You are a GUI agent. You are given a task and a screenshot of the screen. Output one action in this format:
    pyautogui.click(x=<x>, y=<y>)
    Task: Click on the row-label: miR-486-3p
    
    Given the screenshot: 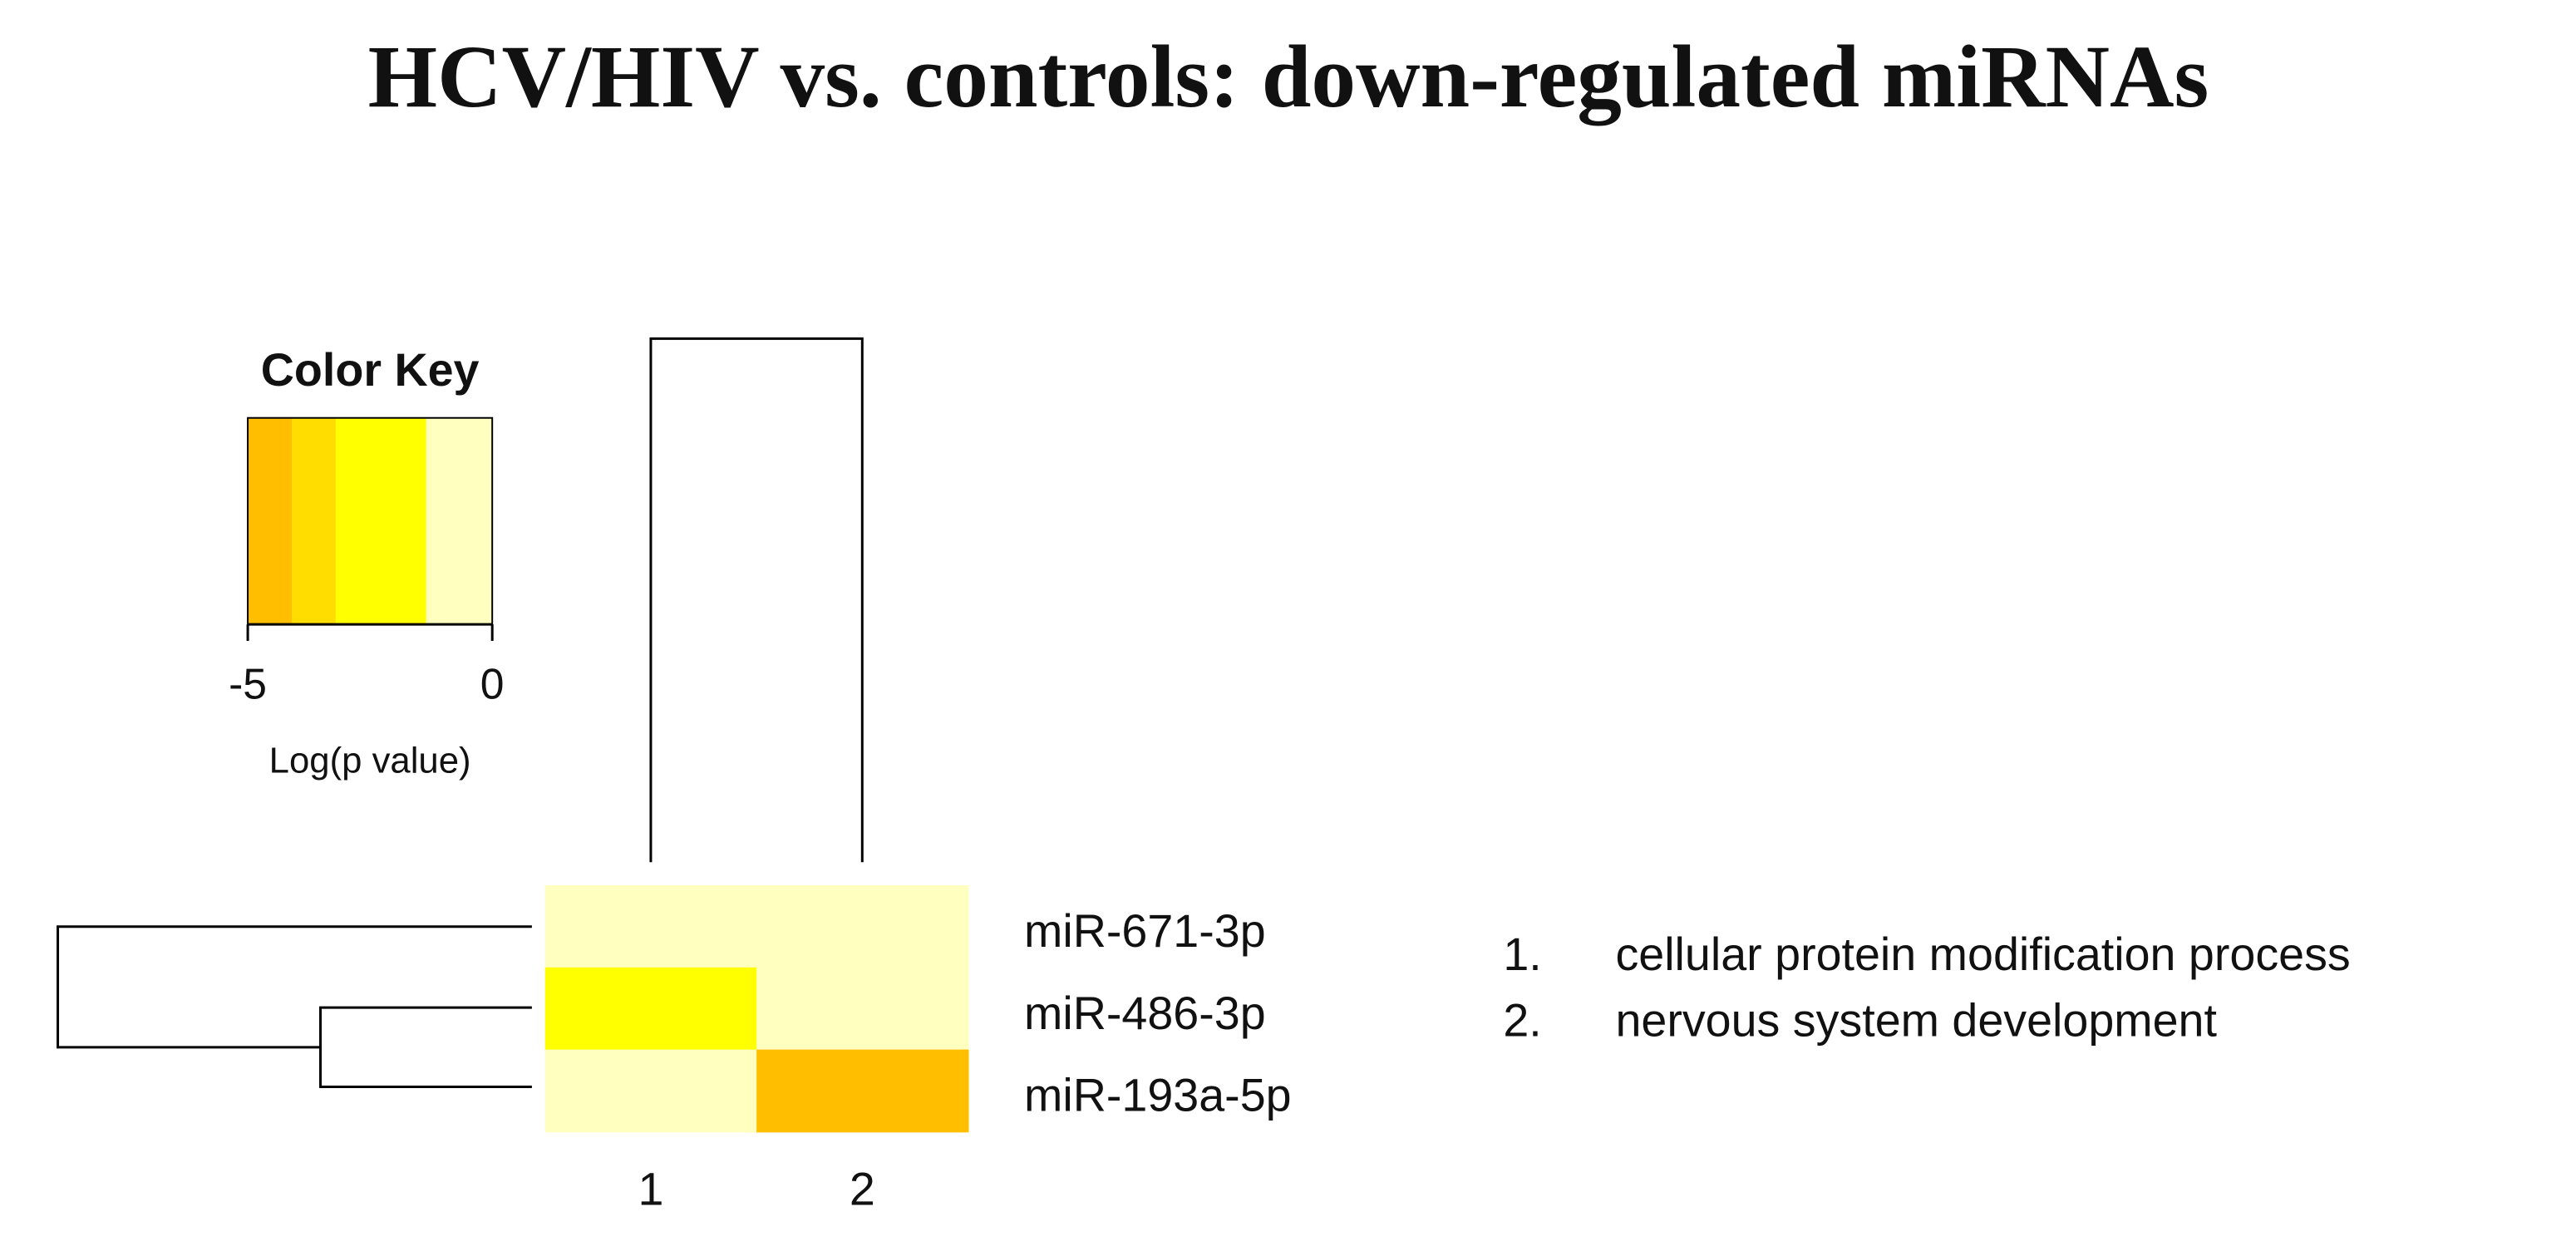 What is the action you would take?
    pyautogui.click(x=1145, y=1014)
    